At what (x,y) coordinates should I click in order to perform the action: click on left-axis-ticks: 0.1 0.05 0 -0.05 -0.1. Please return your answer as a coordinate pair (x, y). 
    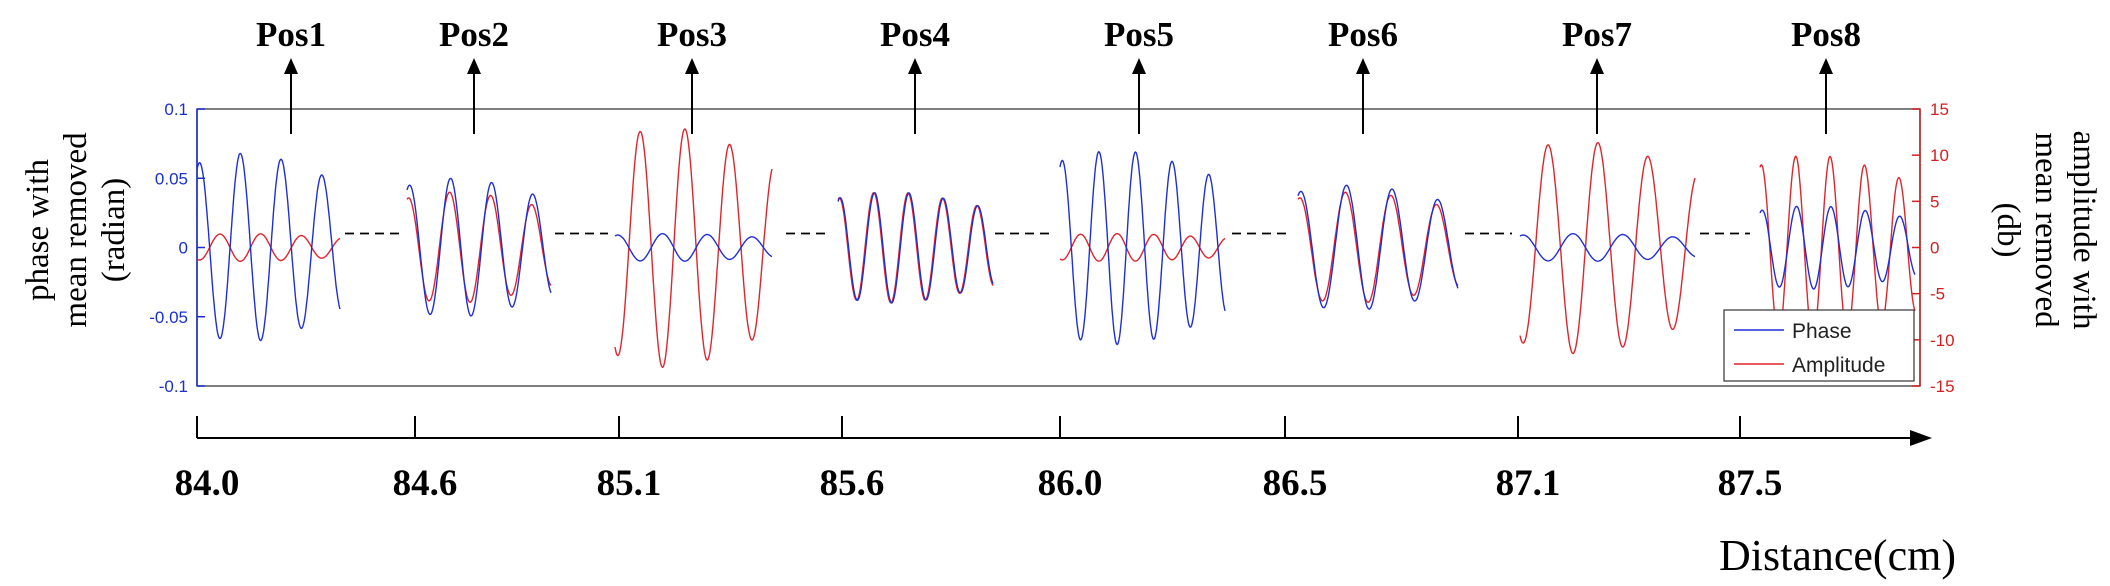
    Looking at the image, I should click on (177, 248).